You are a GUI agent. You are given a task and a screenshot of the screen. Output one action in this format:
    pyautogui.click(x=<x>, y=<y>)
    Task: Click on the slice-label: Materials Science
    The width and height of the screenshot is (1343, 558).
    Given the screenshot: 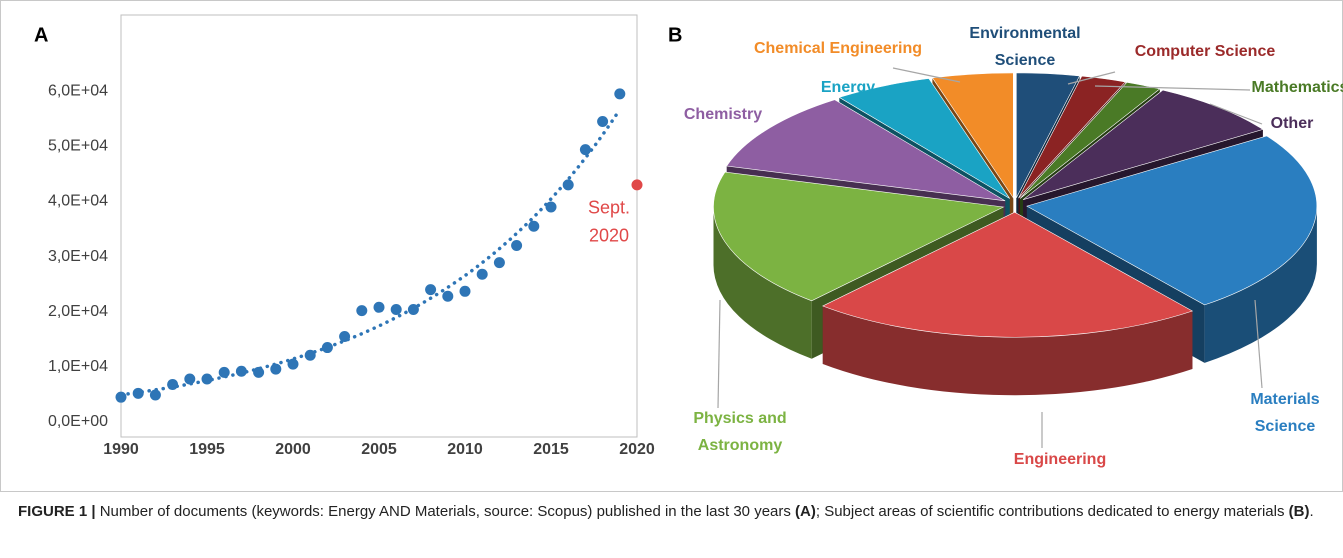 What is the action you would take?
    pyautogui.click(x=1285, y=413)
    